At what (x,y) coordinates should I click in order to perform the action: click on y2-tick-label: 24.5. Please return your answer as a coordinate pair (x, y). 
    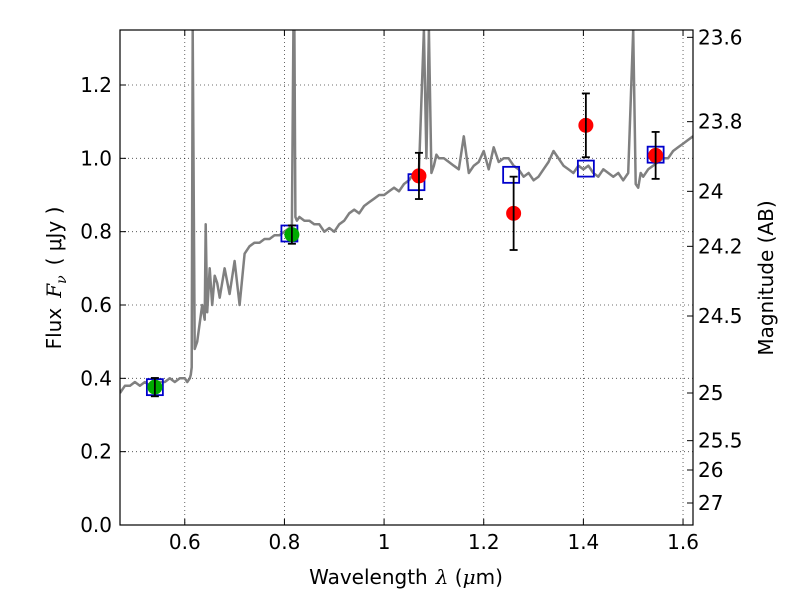
    Looking at the image, I should click on (720, 316).